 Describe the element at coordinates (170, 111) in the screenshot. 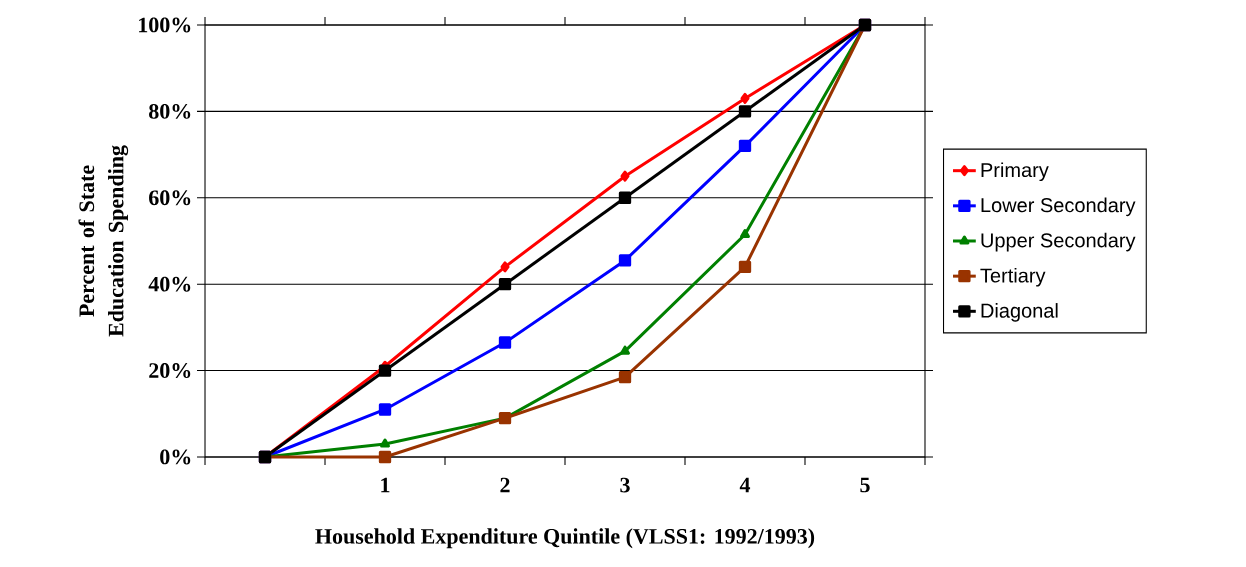

I see `y-tick-label: 80%` at that location.